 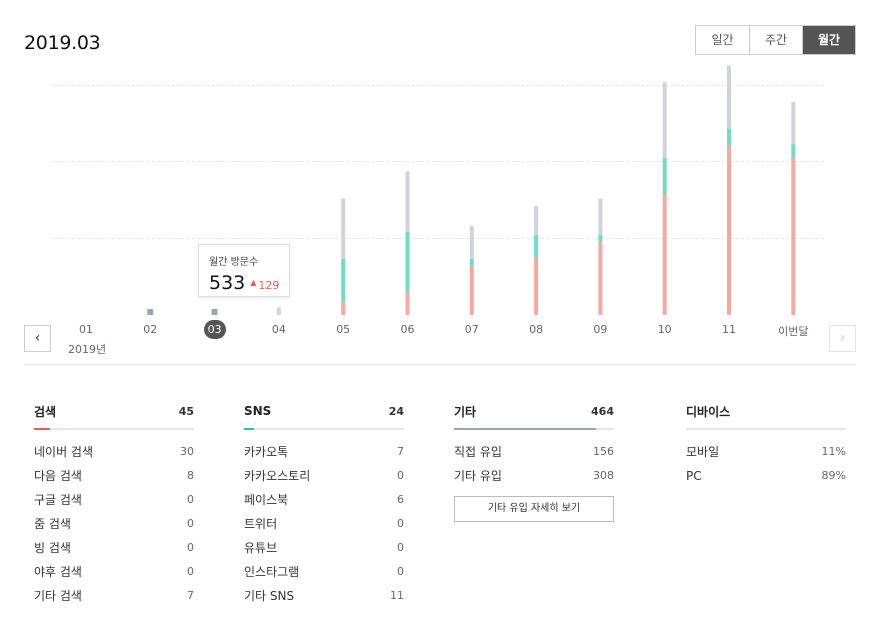 What do you see at coordinates (600, 278) in the screenshot?
I see `bar-검색-09` at bounding box center [600, 278].